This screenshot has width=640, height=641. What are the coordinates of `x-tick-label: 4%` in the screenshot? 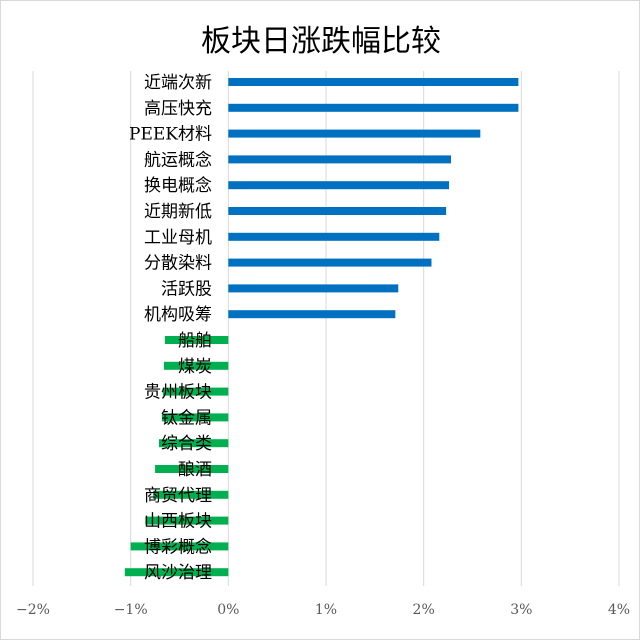 It's located at (619, 610).